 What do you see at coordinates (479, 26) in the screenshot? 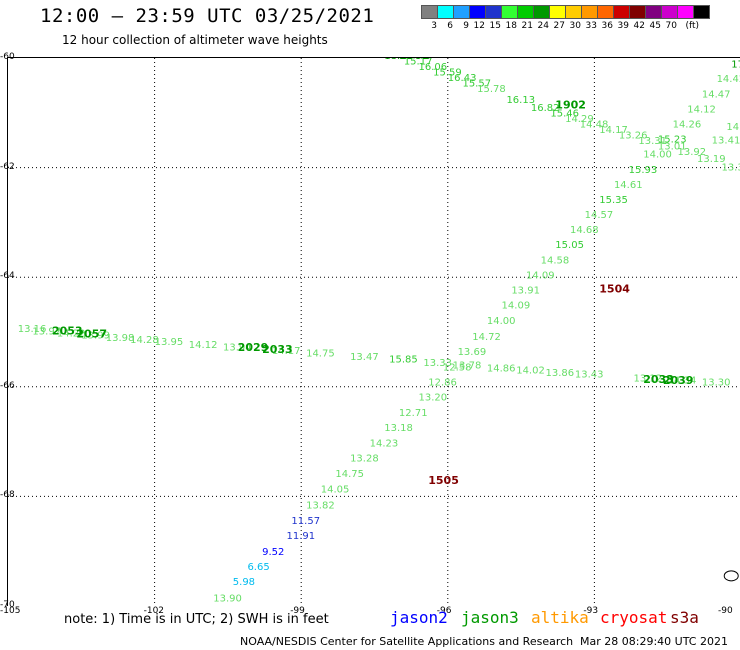
I see `color-scale-label: 12` at bounding box center [479, 26].